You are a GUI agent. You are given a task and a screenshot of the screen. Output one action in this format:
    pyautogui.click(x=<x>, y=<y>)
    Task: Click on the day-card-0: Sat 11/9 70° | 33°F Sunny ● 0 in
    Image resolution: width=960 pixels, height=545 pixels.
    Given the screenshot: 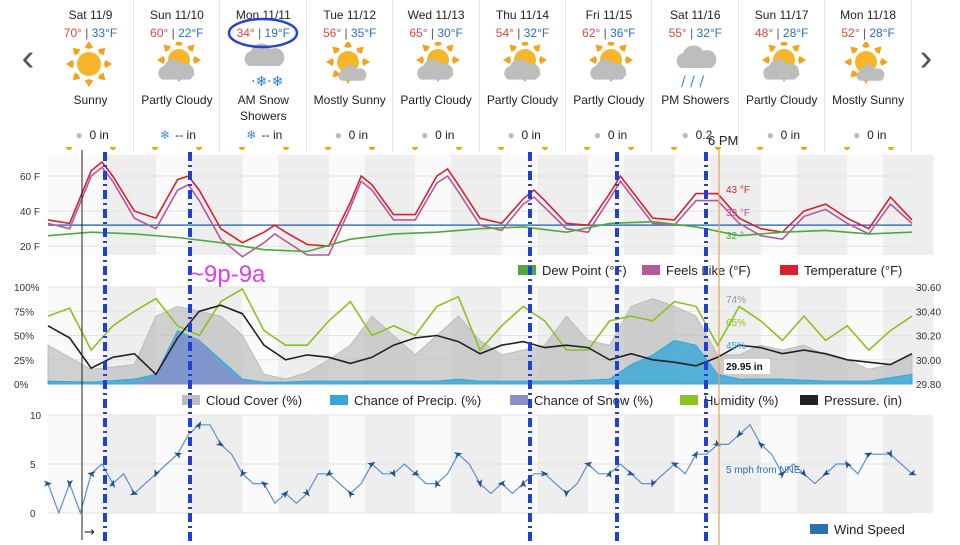 What is the action you would take?
    pyautogui.click(x=91, y=76)
    